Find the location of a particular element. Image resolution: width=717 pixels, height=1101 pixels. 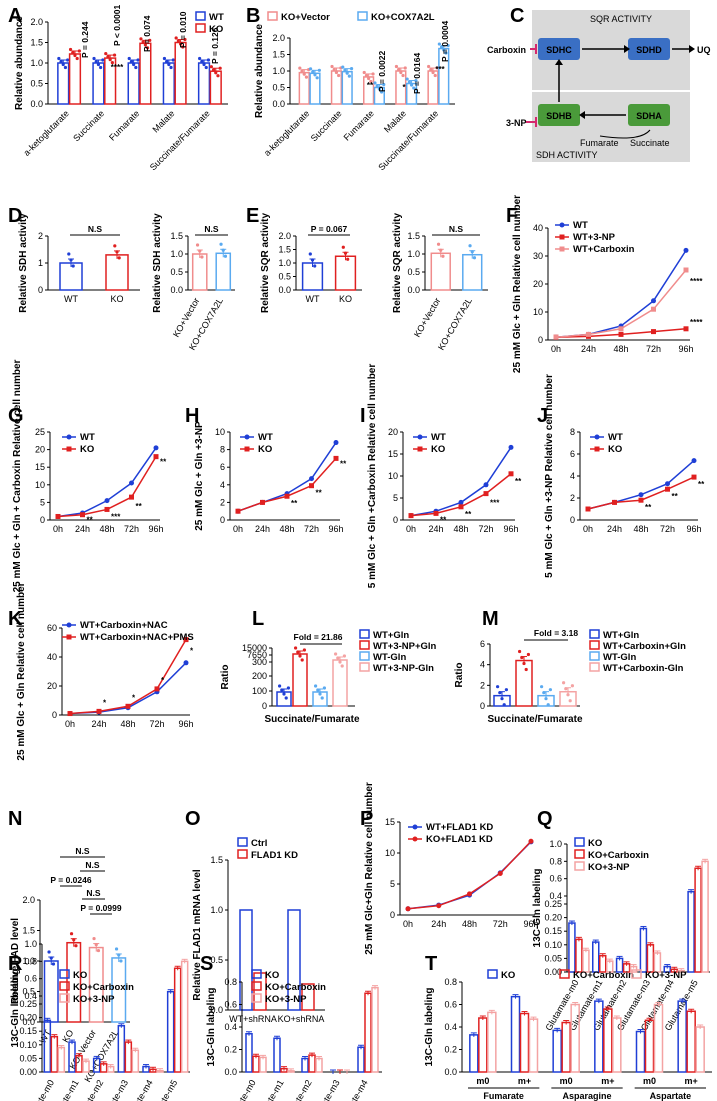

fold-annotation: Fold = 3.18 is located at coordinates (556, 633).